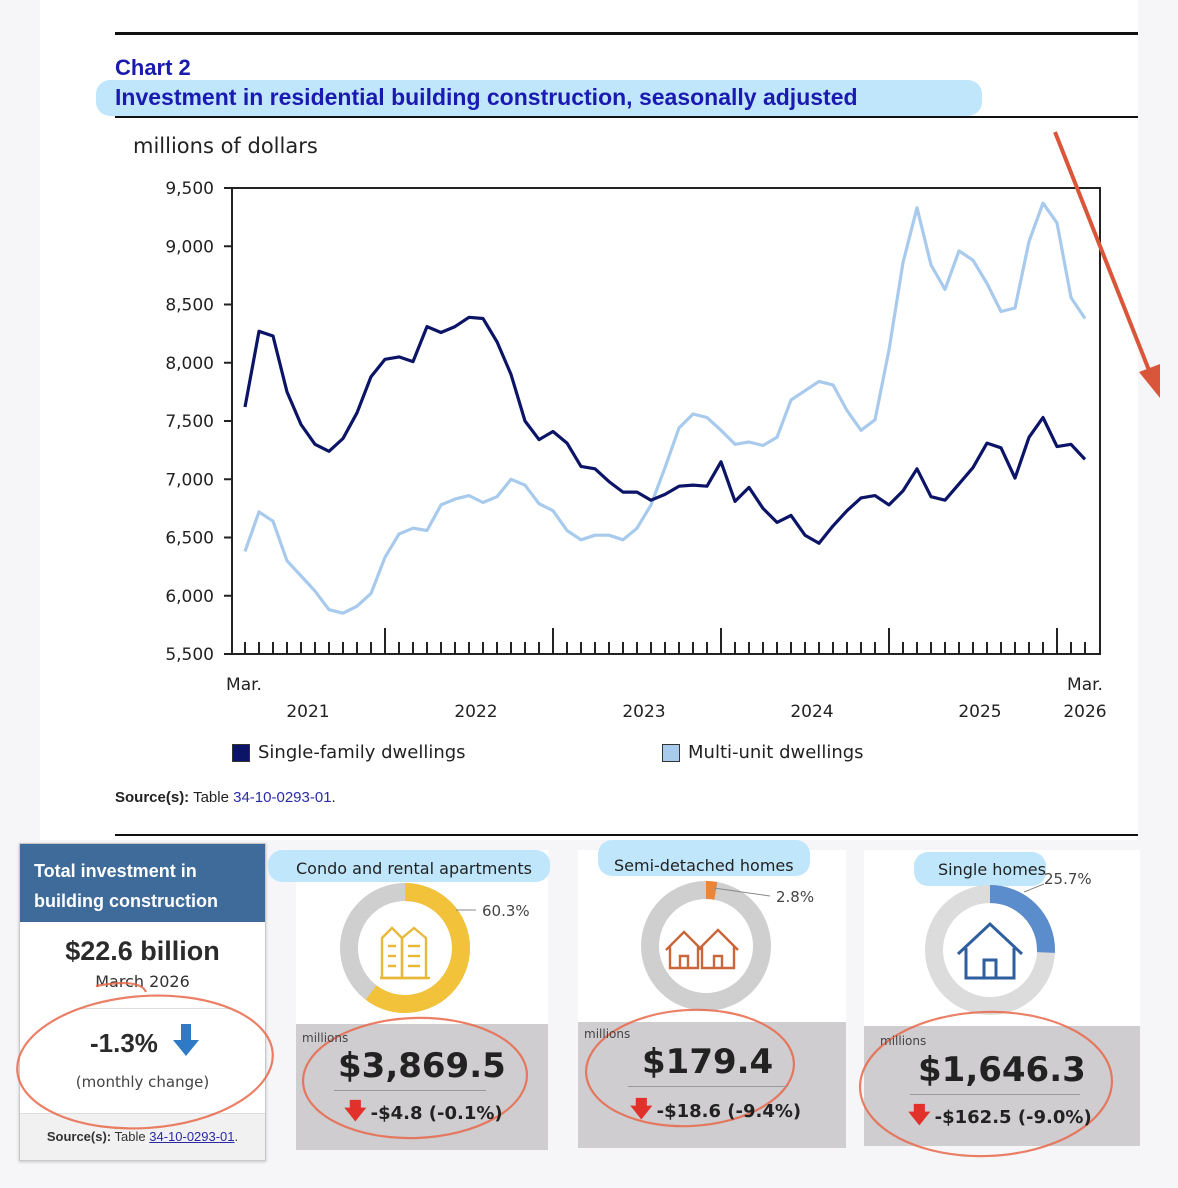 The image size is (1178, 1188). I want to click on condo-title-highlight, so click(409, 866).